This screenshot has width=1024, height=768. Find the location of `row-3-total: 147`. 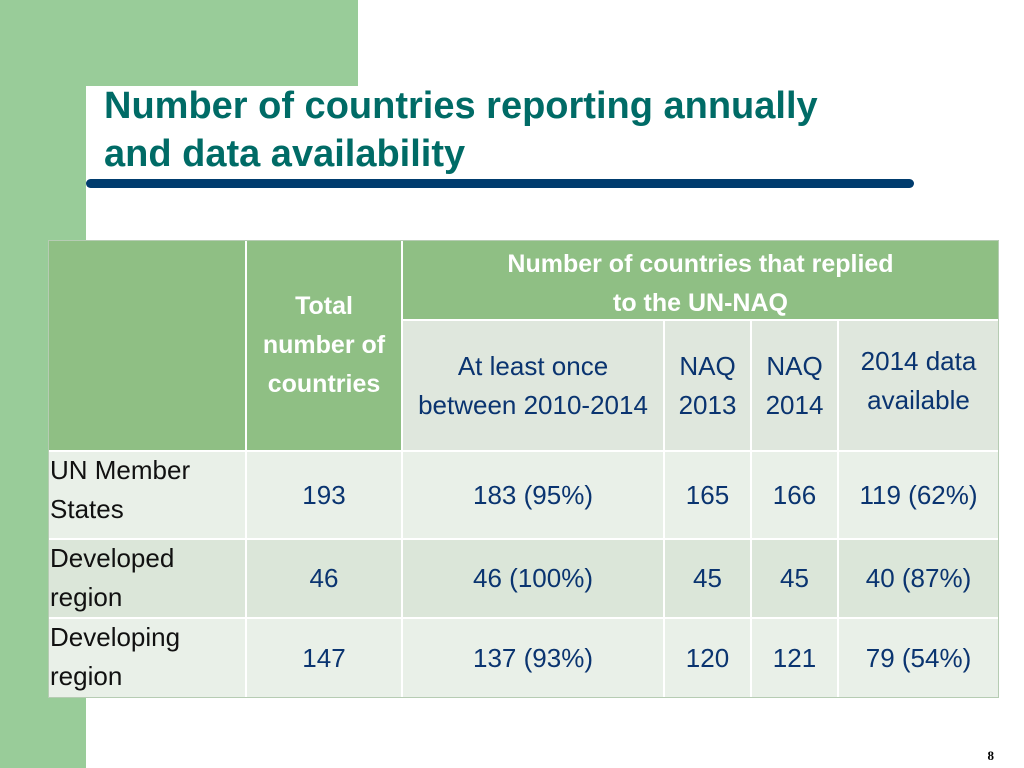

row-3-total: 147 is located at coordinates (324, 658).